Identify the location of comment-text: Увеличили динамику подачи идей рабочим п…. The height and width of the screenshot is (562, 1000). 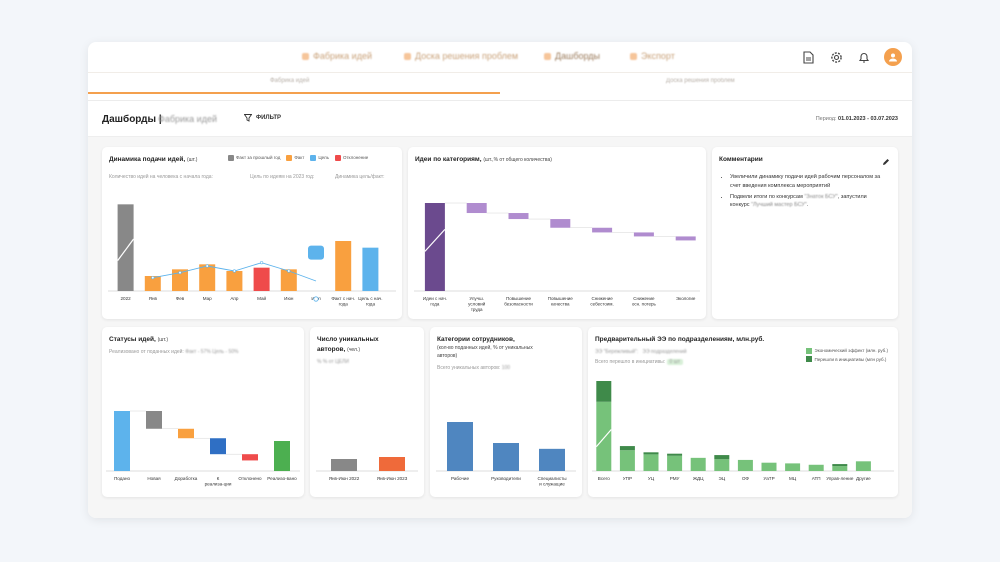
(805, 181).